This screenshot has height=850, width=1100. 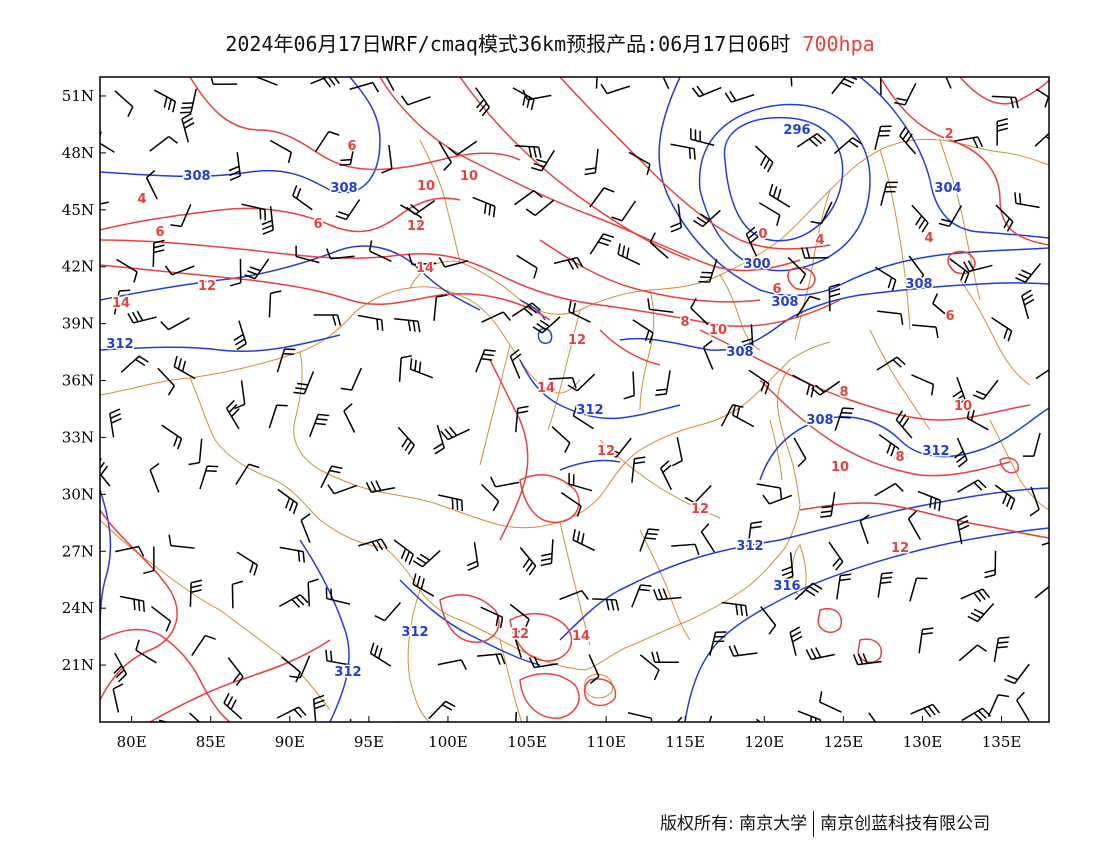 What do you see at coordinates (606, 451) in the screenshot?
I see `temperature-label: 12` at bounding box center [606, 451].